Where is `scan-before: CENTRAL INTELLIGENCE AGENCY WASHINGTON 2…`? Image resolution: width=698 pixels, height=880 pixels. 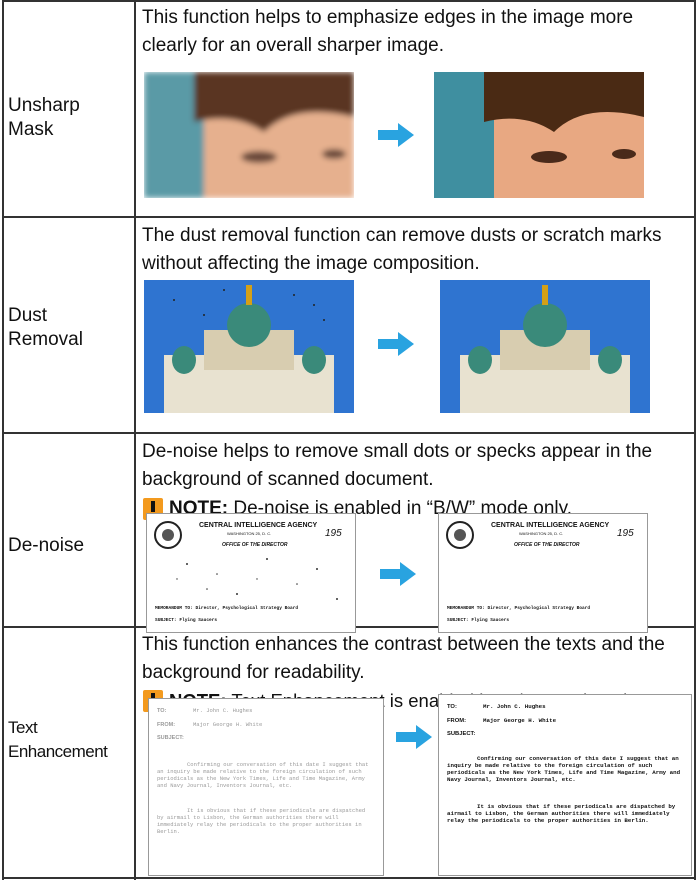 scan-before: CENTRAL INTELLIGENCE AGENCY WASHINGTON 2… is located at coordinates (251, 573).